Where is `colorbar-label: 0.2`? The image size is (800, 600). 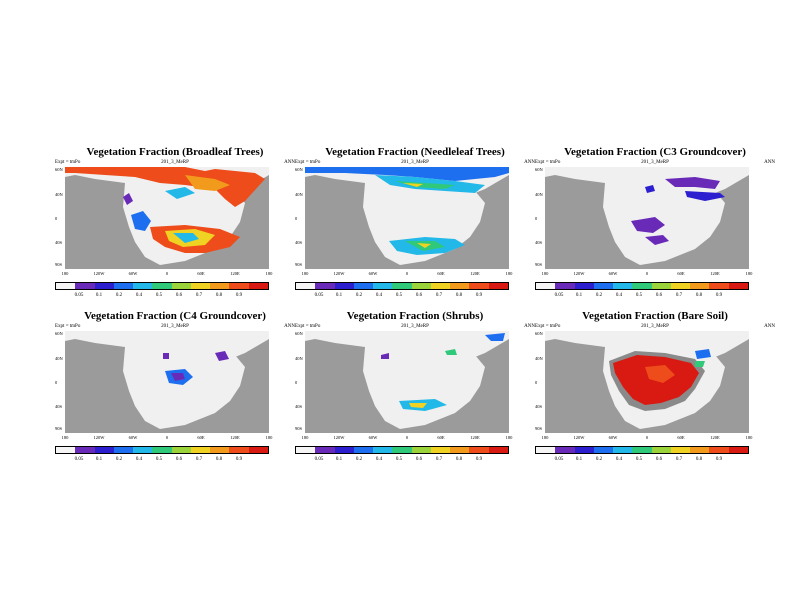 colorbar-label: 0.2 is located at coordinates (119, 295).